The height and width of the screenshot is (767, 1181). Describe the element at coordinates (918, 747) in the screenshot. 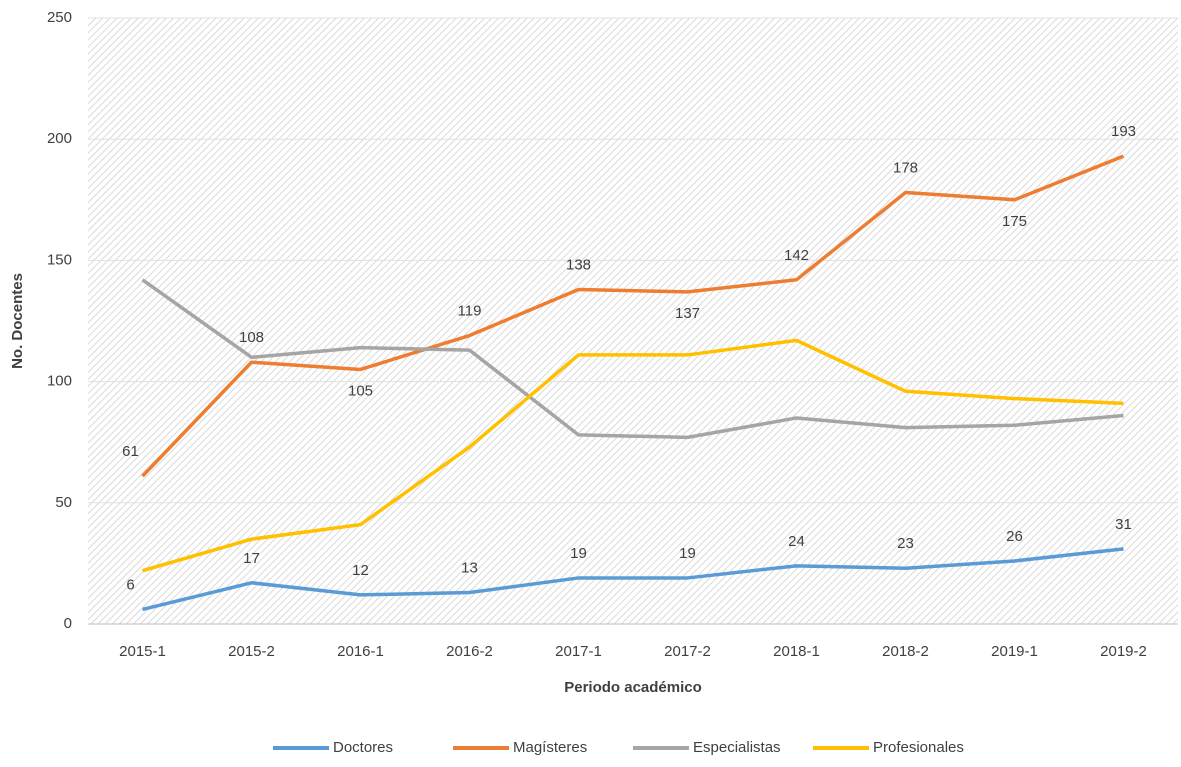

I see `legend-label: Profesionales` at that location.